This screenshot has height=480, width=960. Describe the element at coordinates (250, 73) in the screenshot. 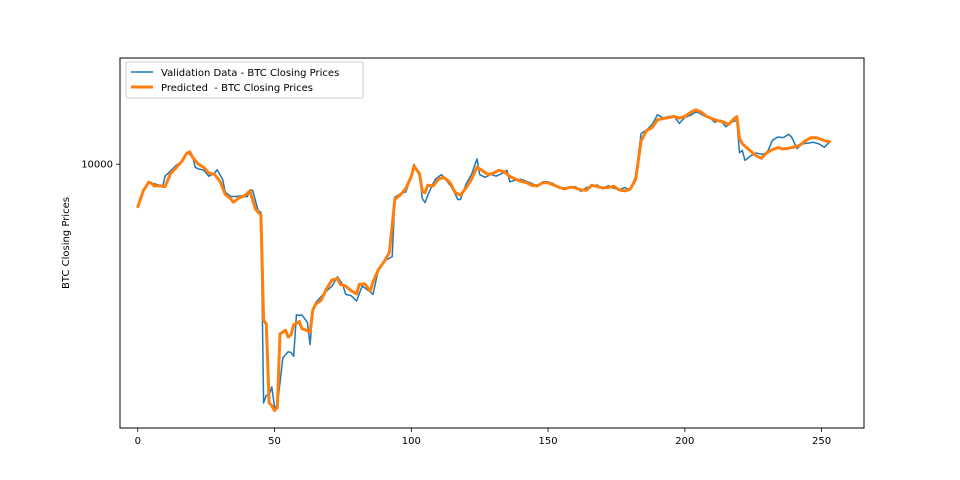

I see `legend-label-validation: Validation Data - BTC Closing Prices` at that location.